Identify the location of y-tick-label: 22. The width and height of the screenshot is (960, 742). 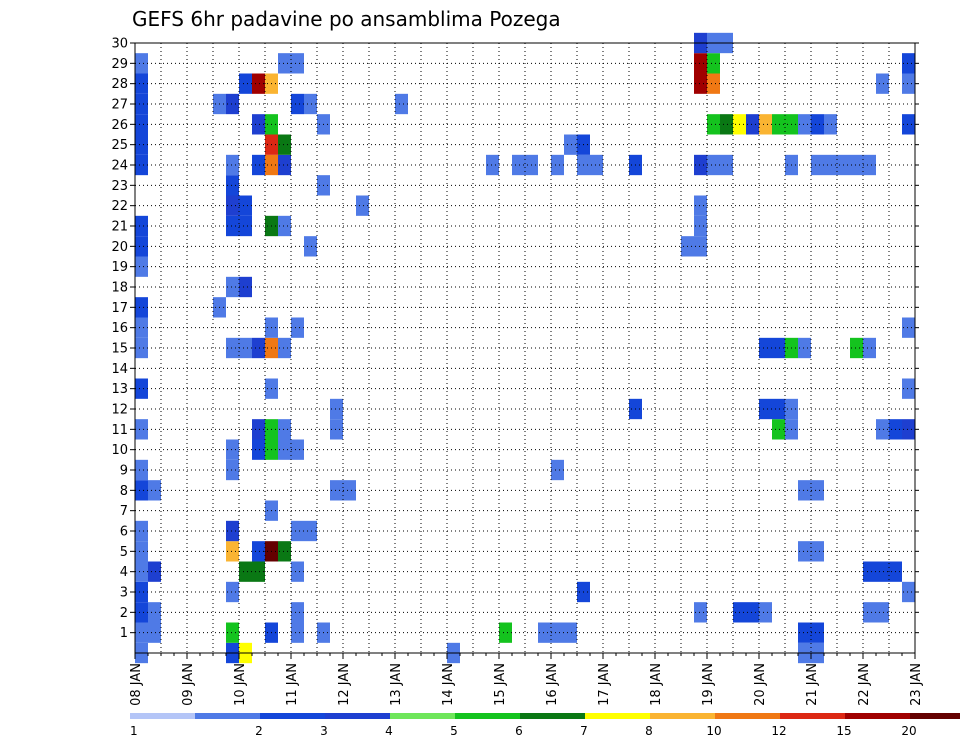
(119, 206).